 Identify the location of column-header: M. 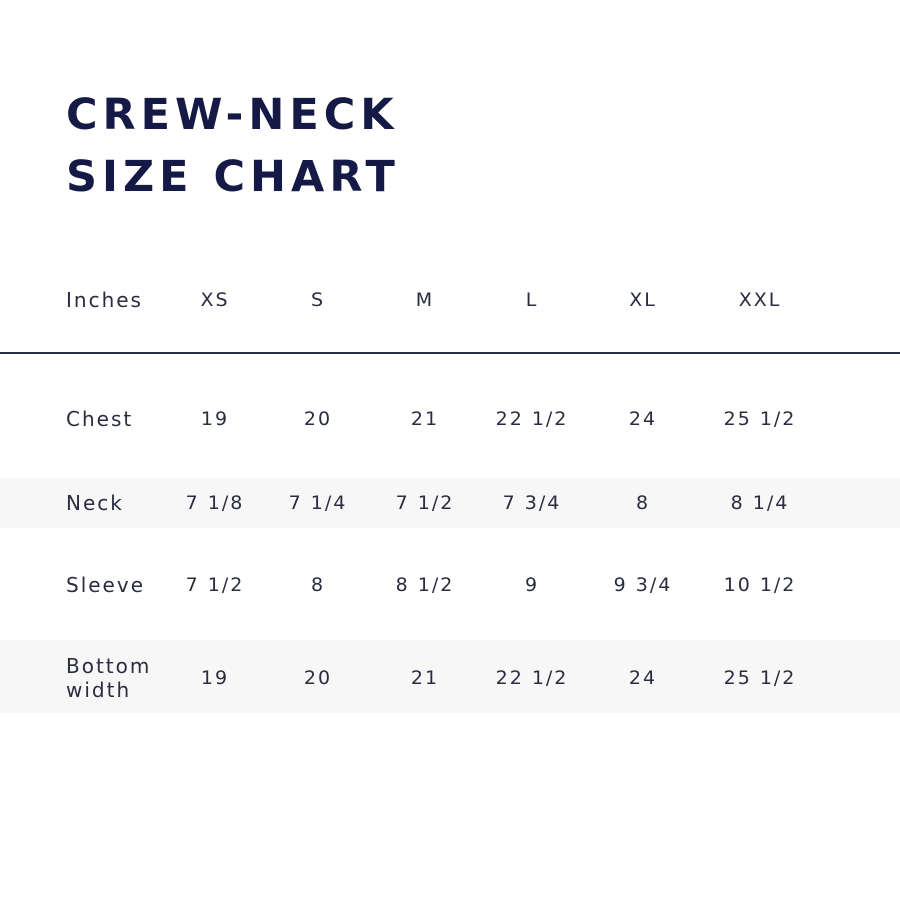
(425, 300).